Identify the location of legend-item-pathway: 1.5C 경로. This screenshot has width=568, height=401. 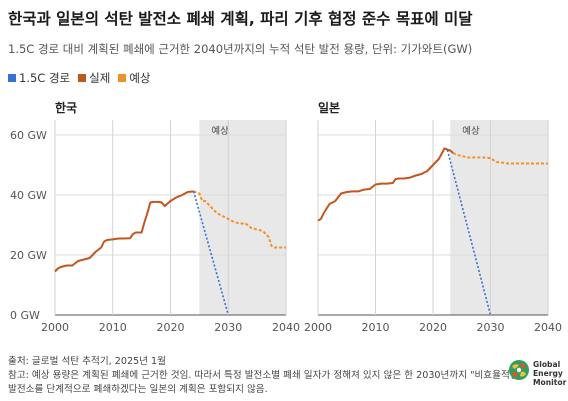
(39, 78).